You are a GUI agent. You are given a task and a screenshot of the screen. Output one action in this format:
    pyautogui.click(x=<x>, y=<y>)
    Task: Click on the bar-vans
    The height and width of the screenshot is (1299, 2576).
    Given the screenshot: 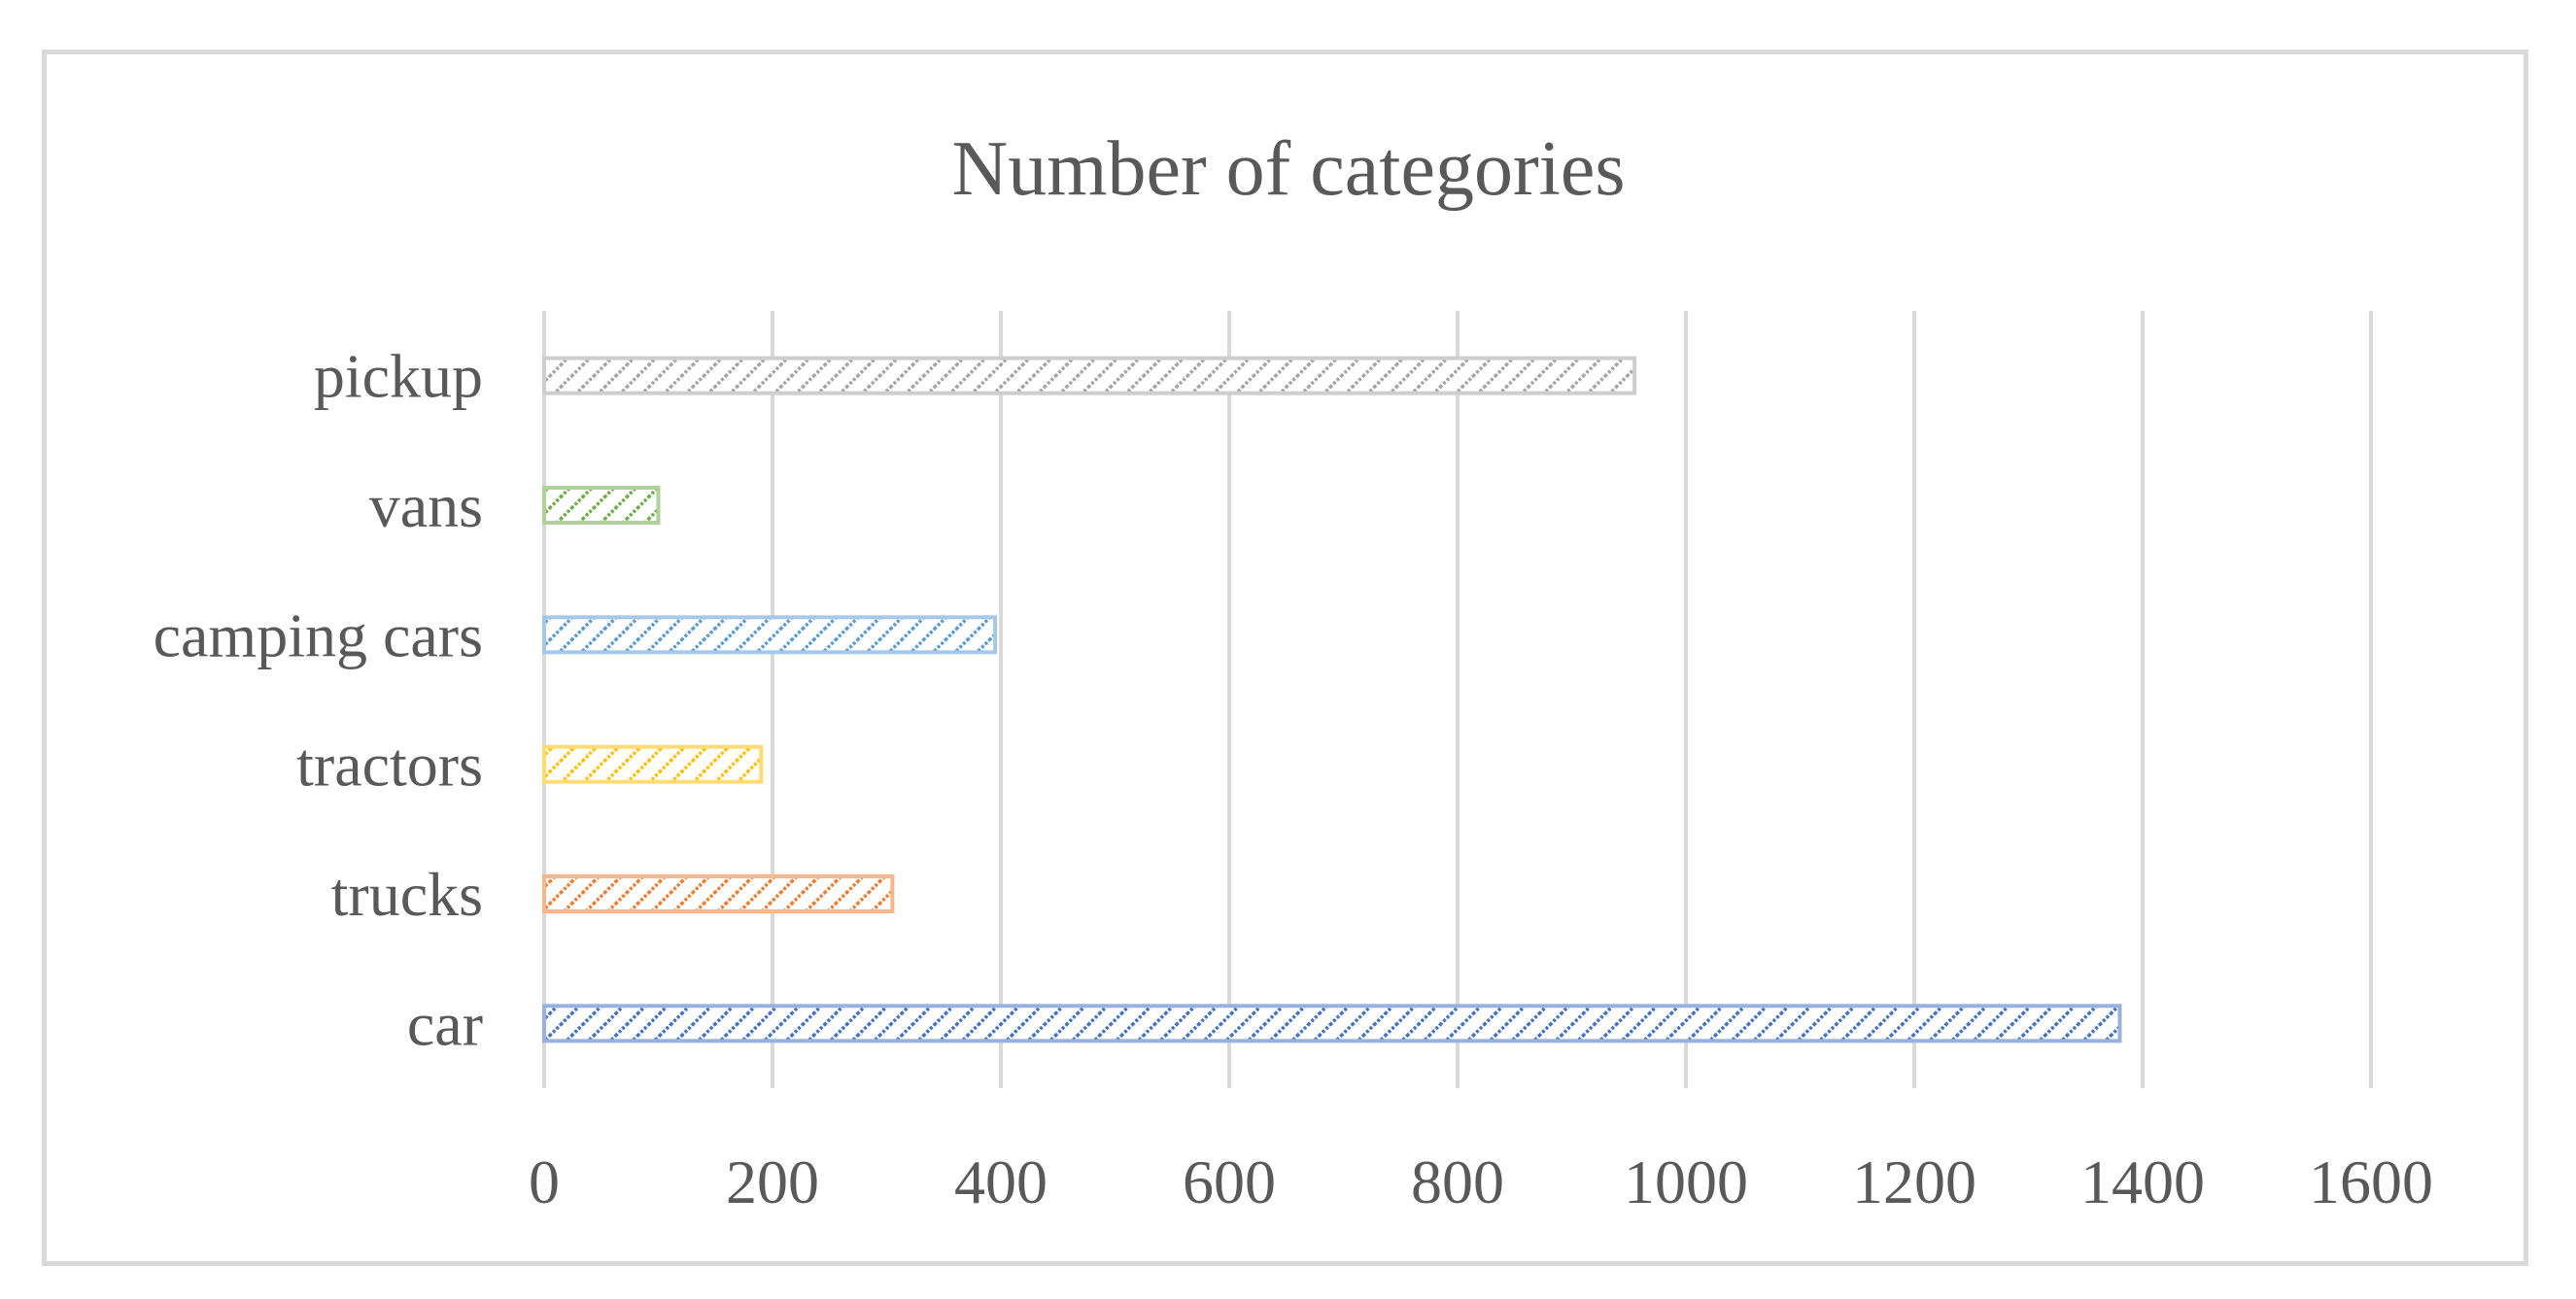 What is the action you would take?
    pyautogui.click(x=601, y=505)
    